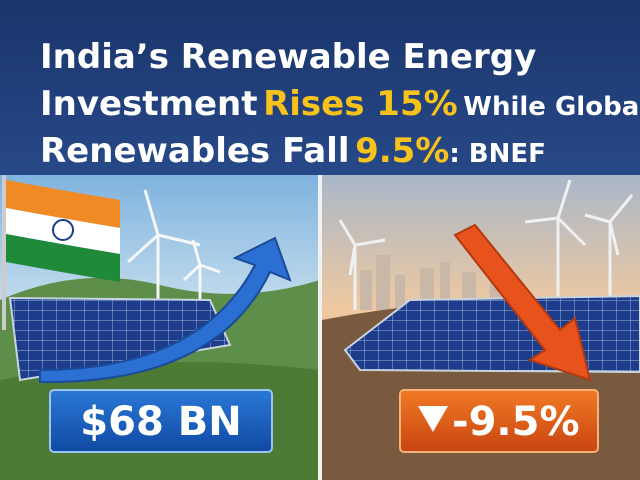 The height and width of the screenshot is (480, 640). I want to click on divider, so click(320, 327).